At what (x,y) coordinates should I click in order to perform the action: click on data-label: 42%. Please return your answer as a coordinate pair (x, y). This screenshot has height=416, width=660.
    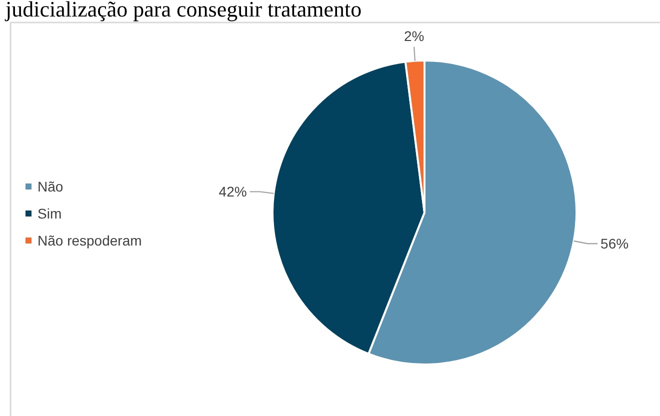
    Looking at the image, I should click on (232, 192).